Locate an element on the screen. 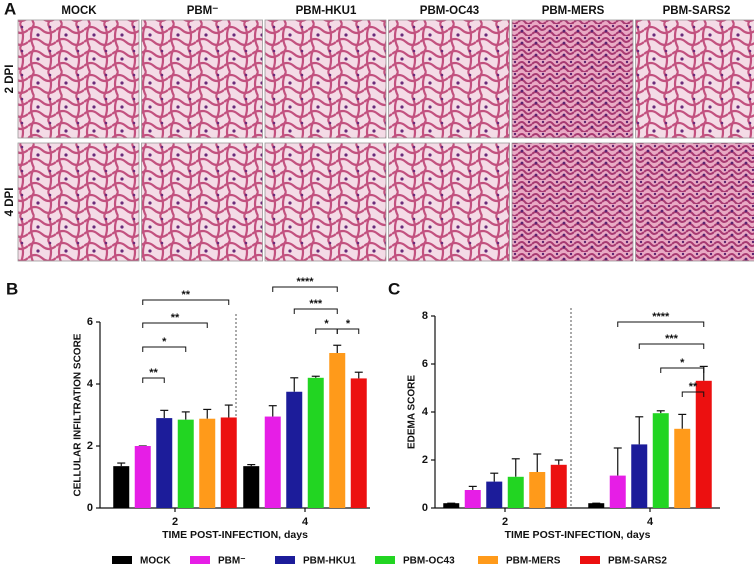 This screenshot has height=577, width=754. column-header: PBM-OC43 is located at coordinates (449, 11).